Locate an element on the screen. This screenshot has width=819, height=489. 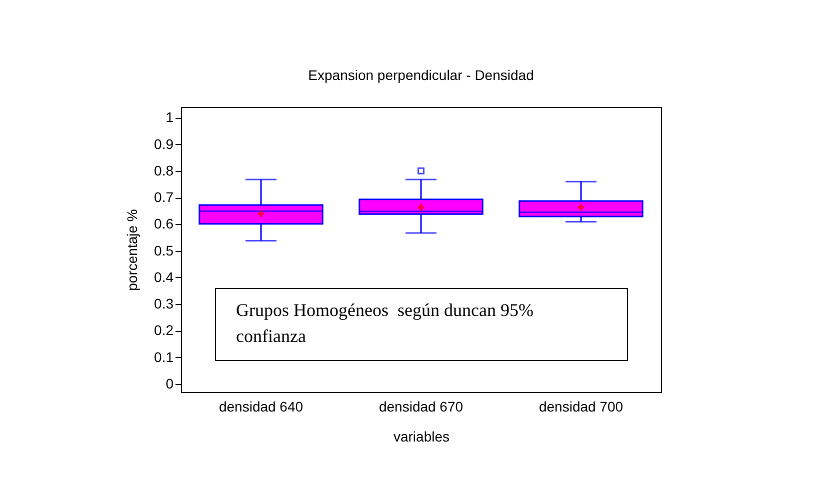
y-tick-label: 0.4 is located at coordinates (164, 276).